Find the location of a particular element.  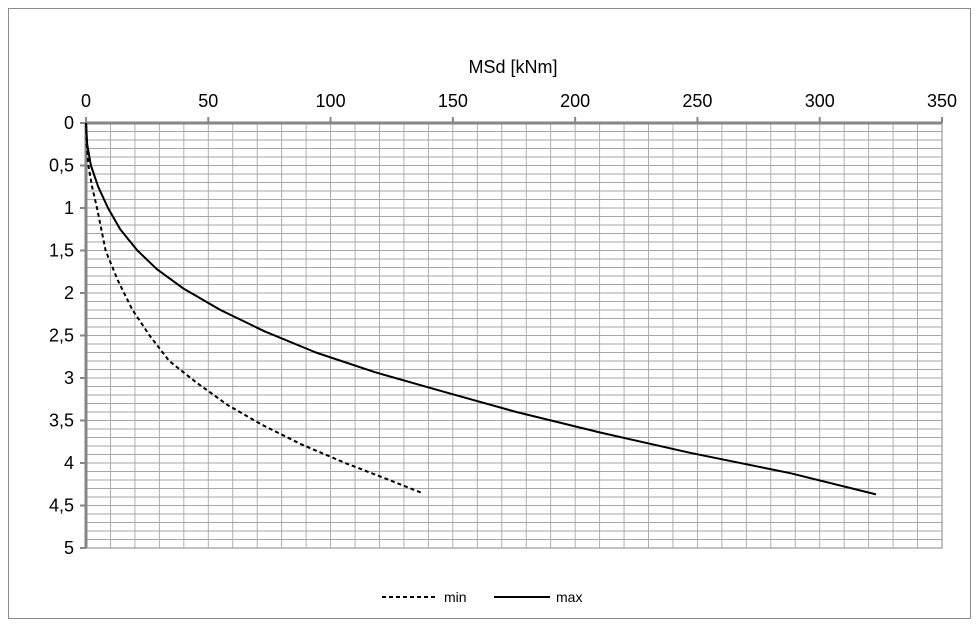

legend-label-min: min is located at coordinates (455, 597).